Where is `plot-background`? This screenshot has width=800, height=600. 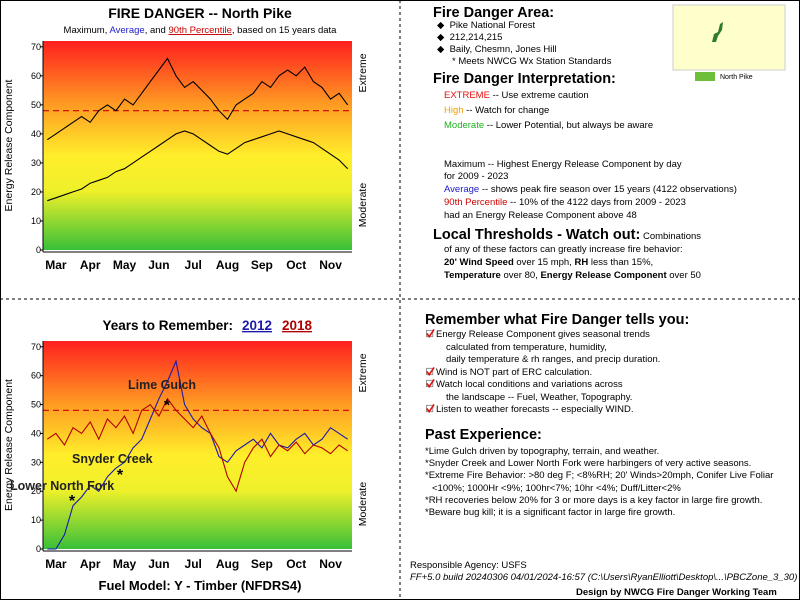 plot-background is located at coordinates (197, 445).